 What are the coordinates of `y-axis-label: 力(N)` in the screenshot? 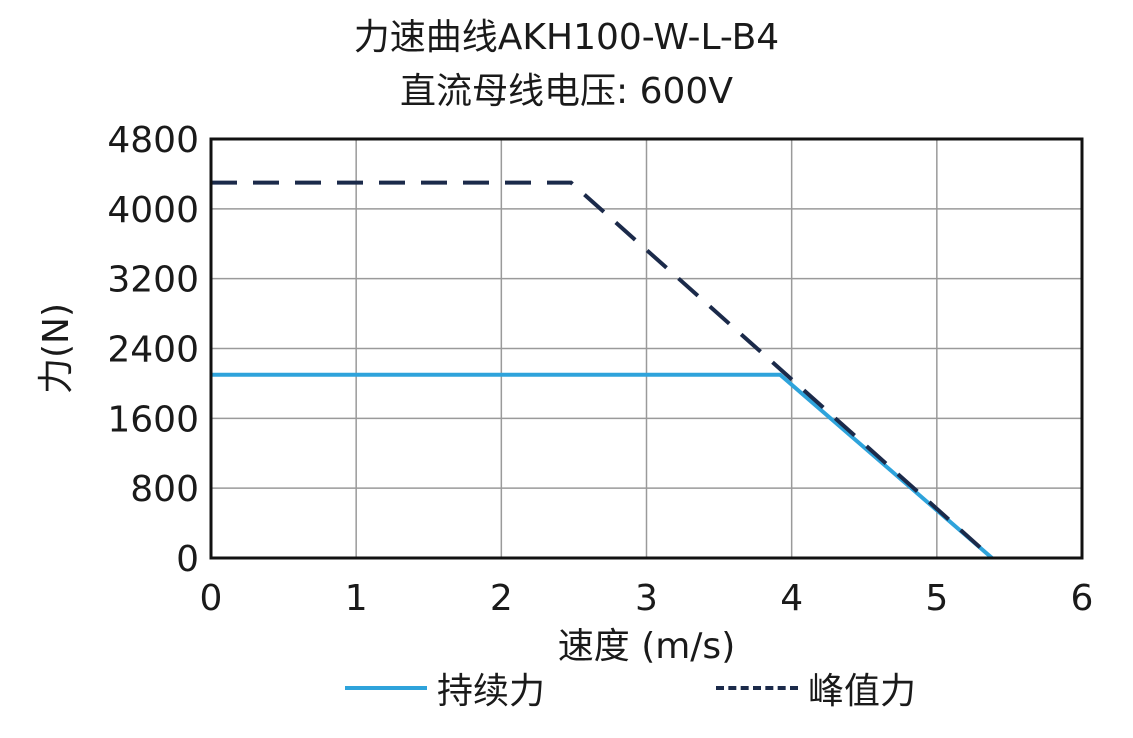 It's located at (56, 348).